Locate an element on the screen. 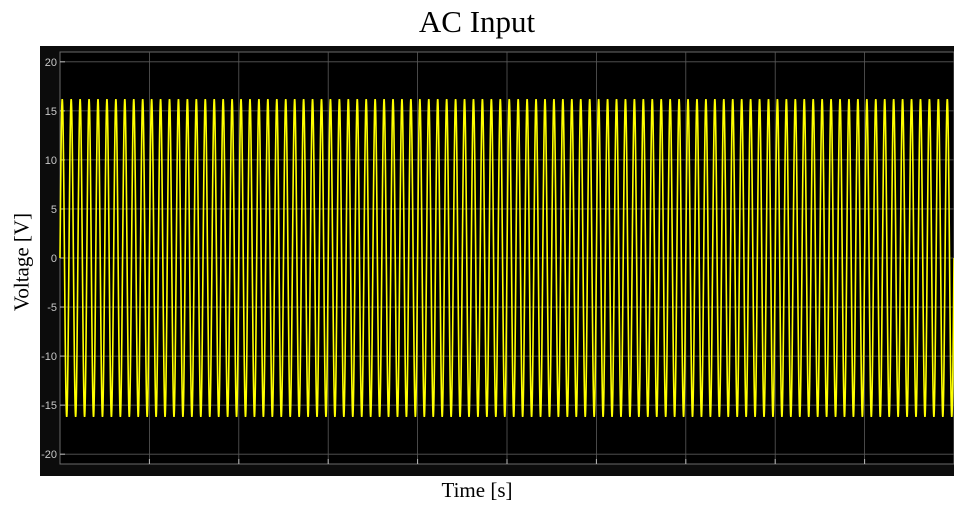 Image resolution: width=954 pixels, height=506 pixels. y-axis-label: Voltage [V] is located at coordinates (21, 262).